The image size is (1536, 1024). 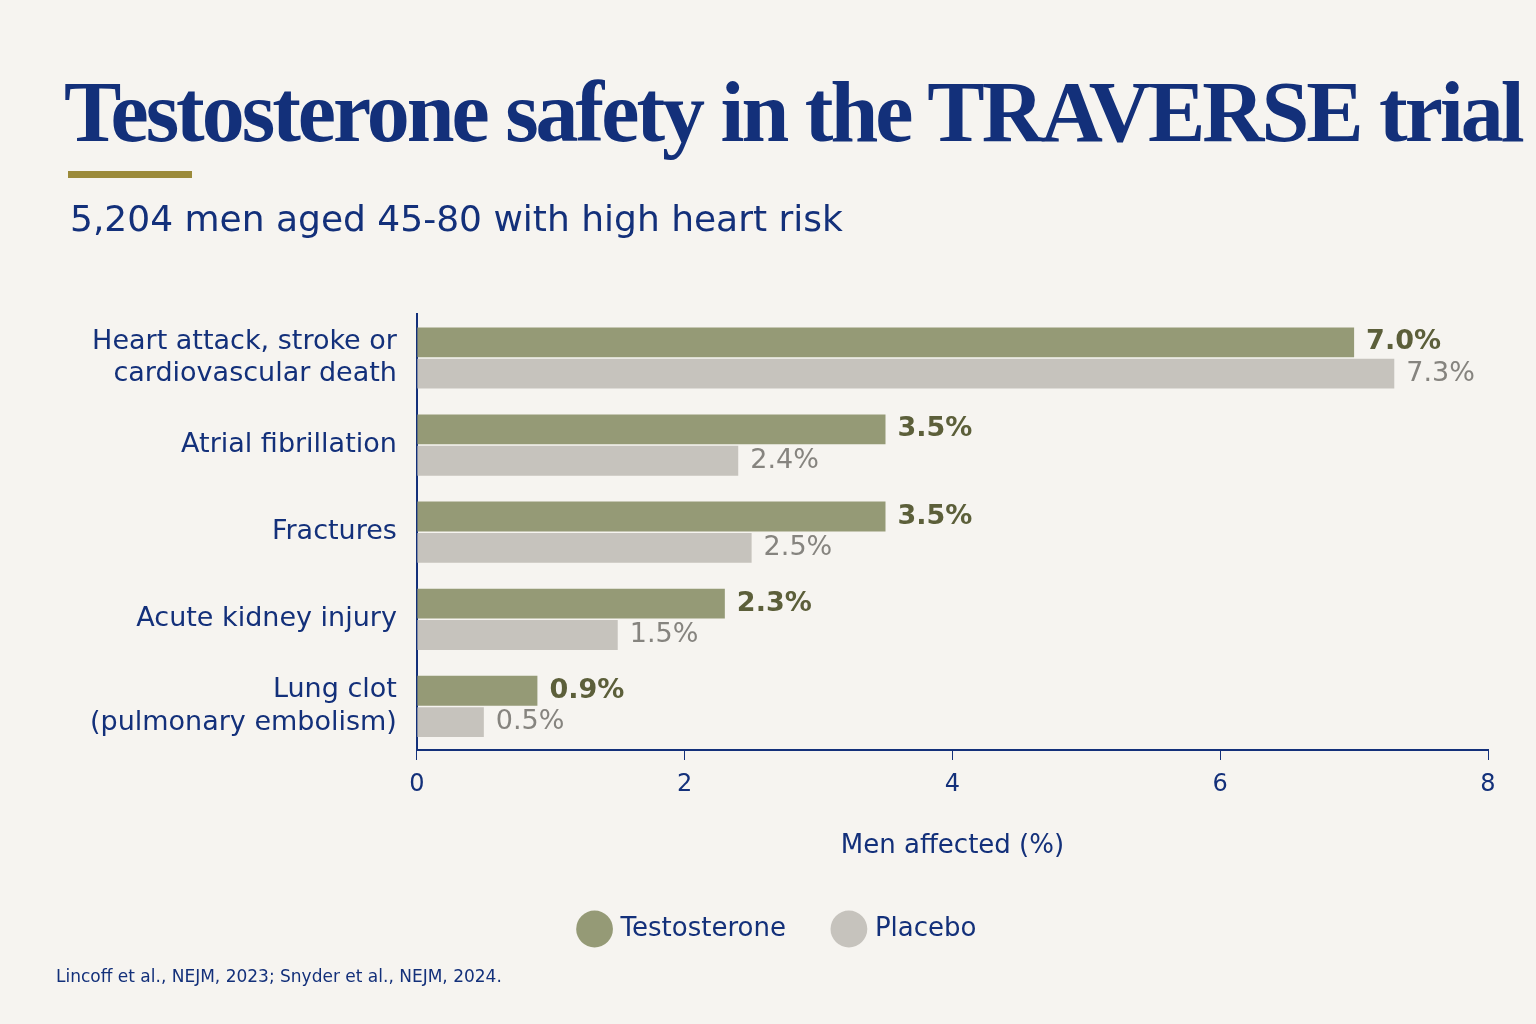 I want to click on data-label: 0.9%, so click(x=587, y=688).